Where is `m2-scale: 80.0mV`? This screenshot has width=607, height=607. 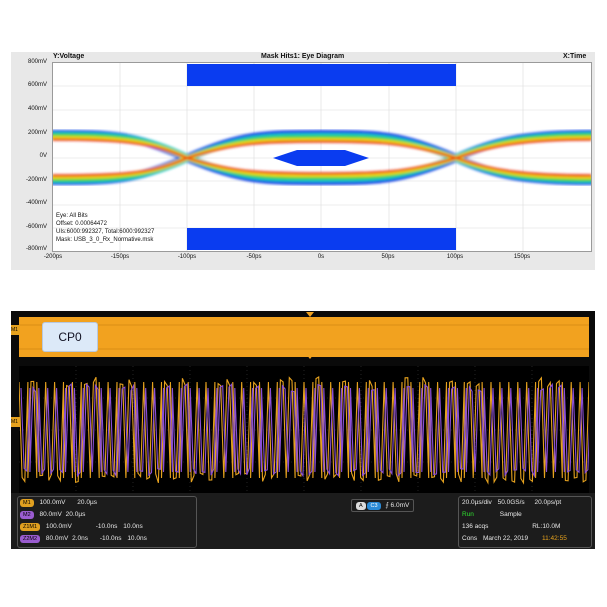 m2-scale: 80.0mV is located at coordinates (50, 514).